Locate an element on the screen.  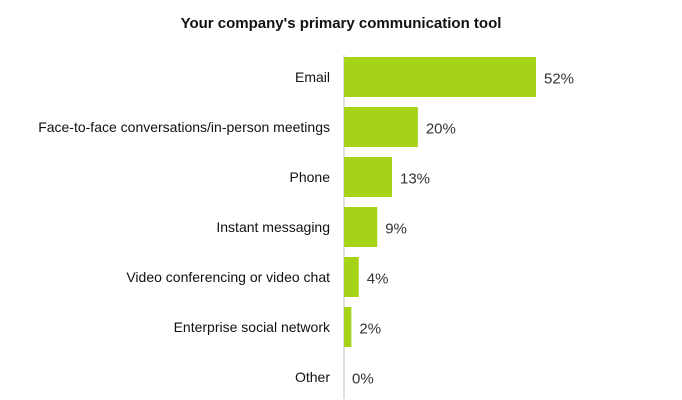
category-label: Email is located at coordinates (312, 77).